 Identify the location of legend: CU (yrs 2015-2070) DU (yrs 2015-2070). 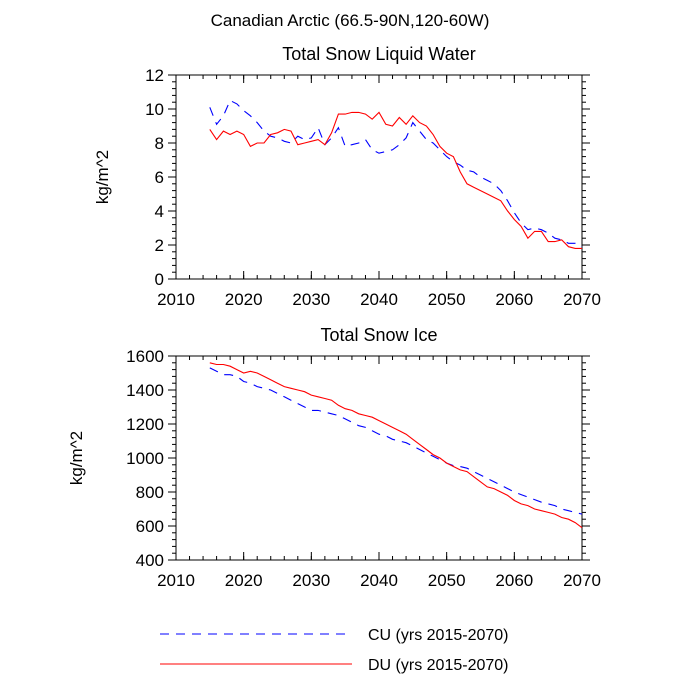
(334, 650).